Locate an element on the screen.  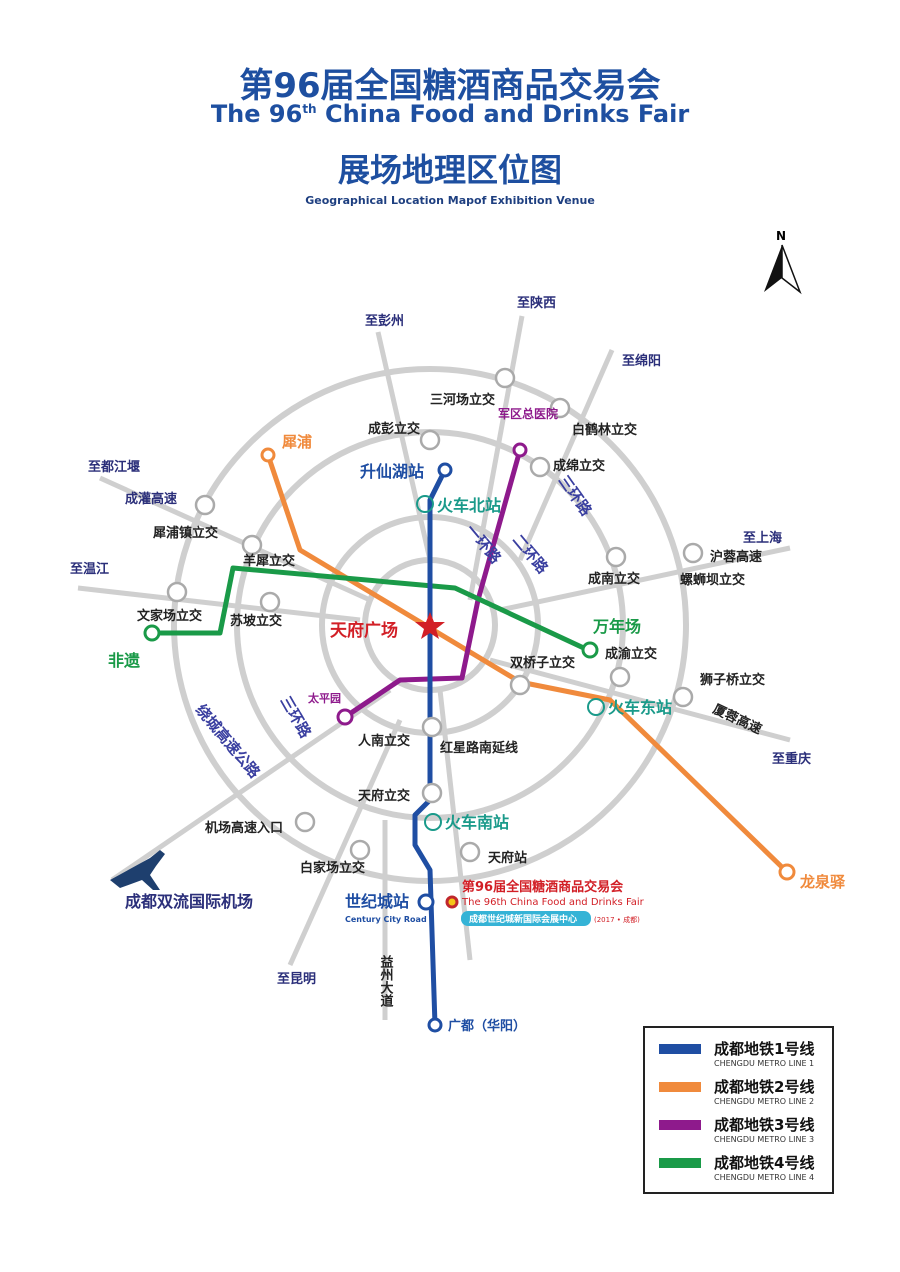
road-label: 至昆明 is located at coordinates (296, 979).